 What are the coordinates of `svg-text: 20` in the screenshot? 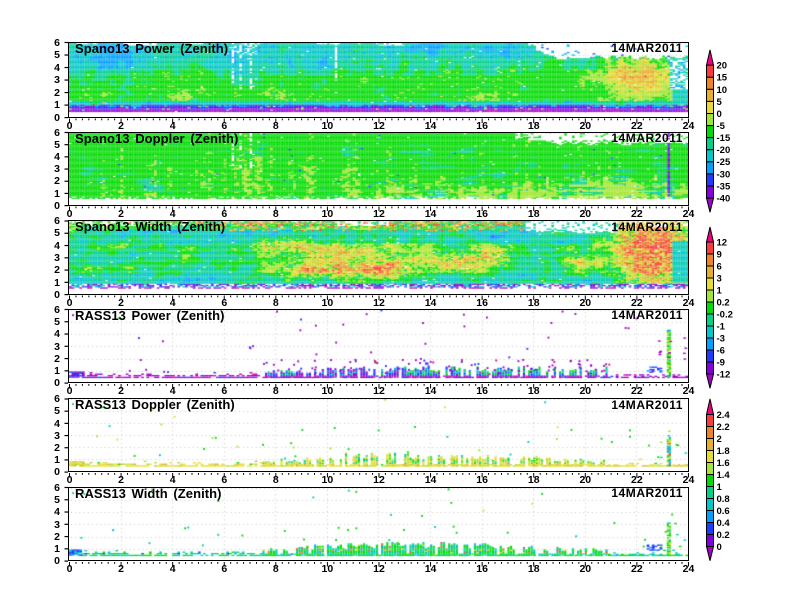 It's located at (722, 66).